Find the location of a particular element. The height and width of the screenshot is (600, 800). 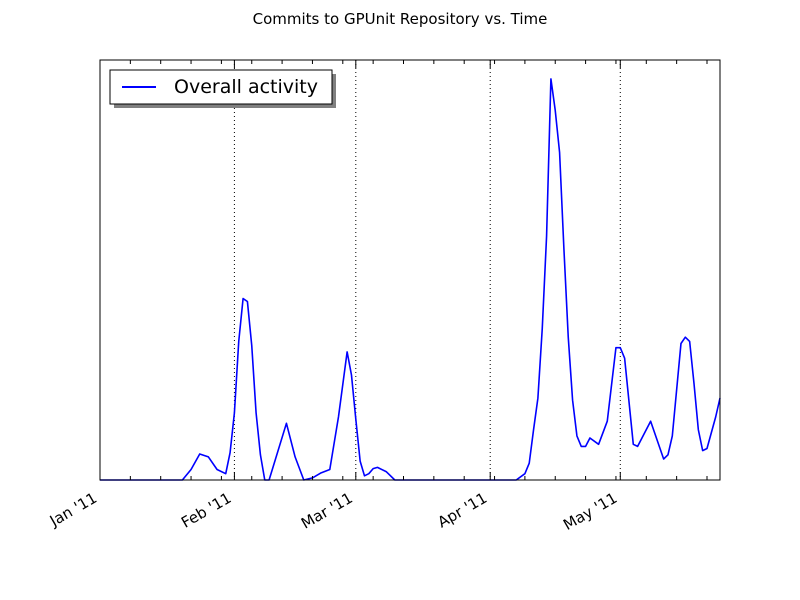

legend: Overall activity is located at coordinates (222, 88).